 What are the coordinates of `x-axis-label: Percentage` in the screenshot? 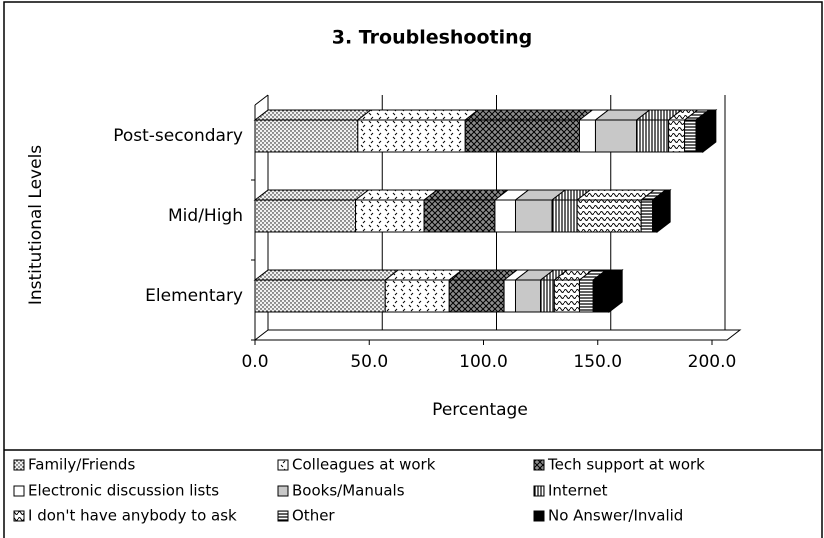 It's located at (480, 410).